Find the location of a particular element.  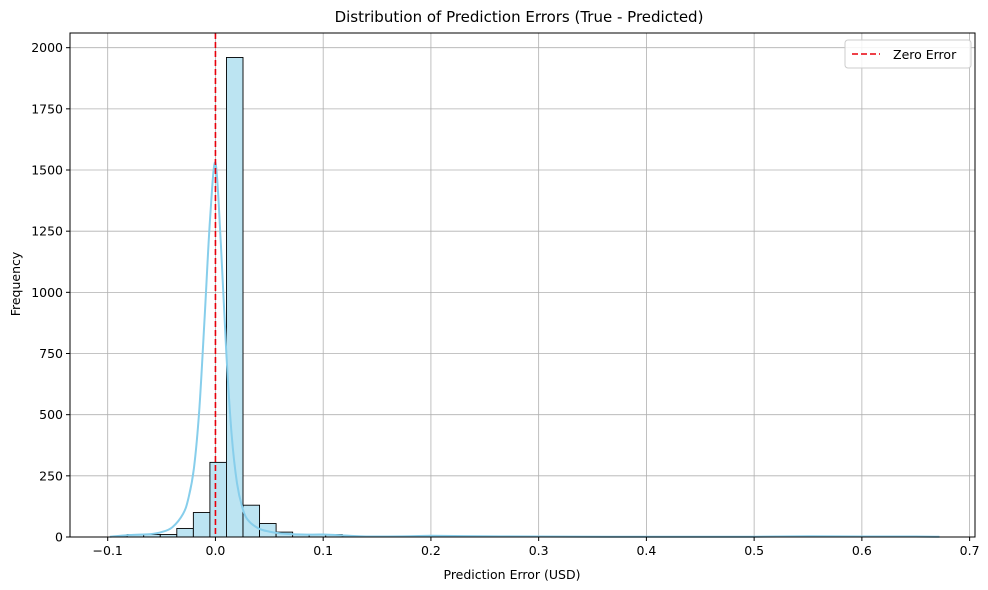

x-axis-ticks: −0.1 0.0 0.1 0.2 0.3 0.4 0.5 0.6 0.7 is located at coordinates (536, 547).